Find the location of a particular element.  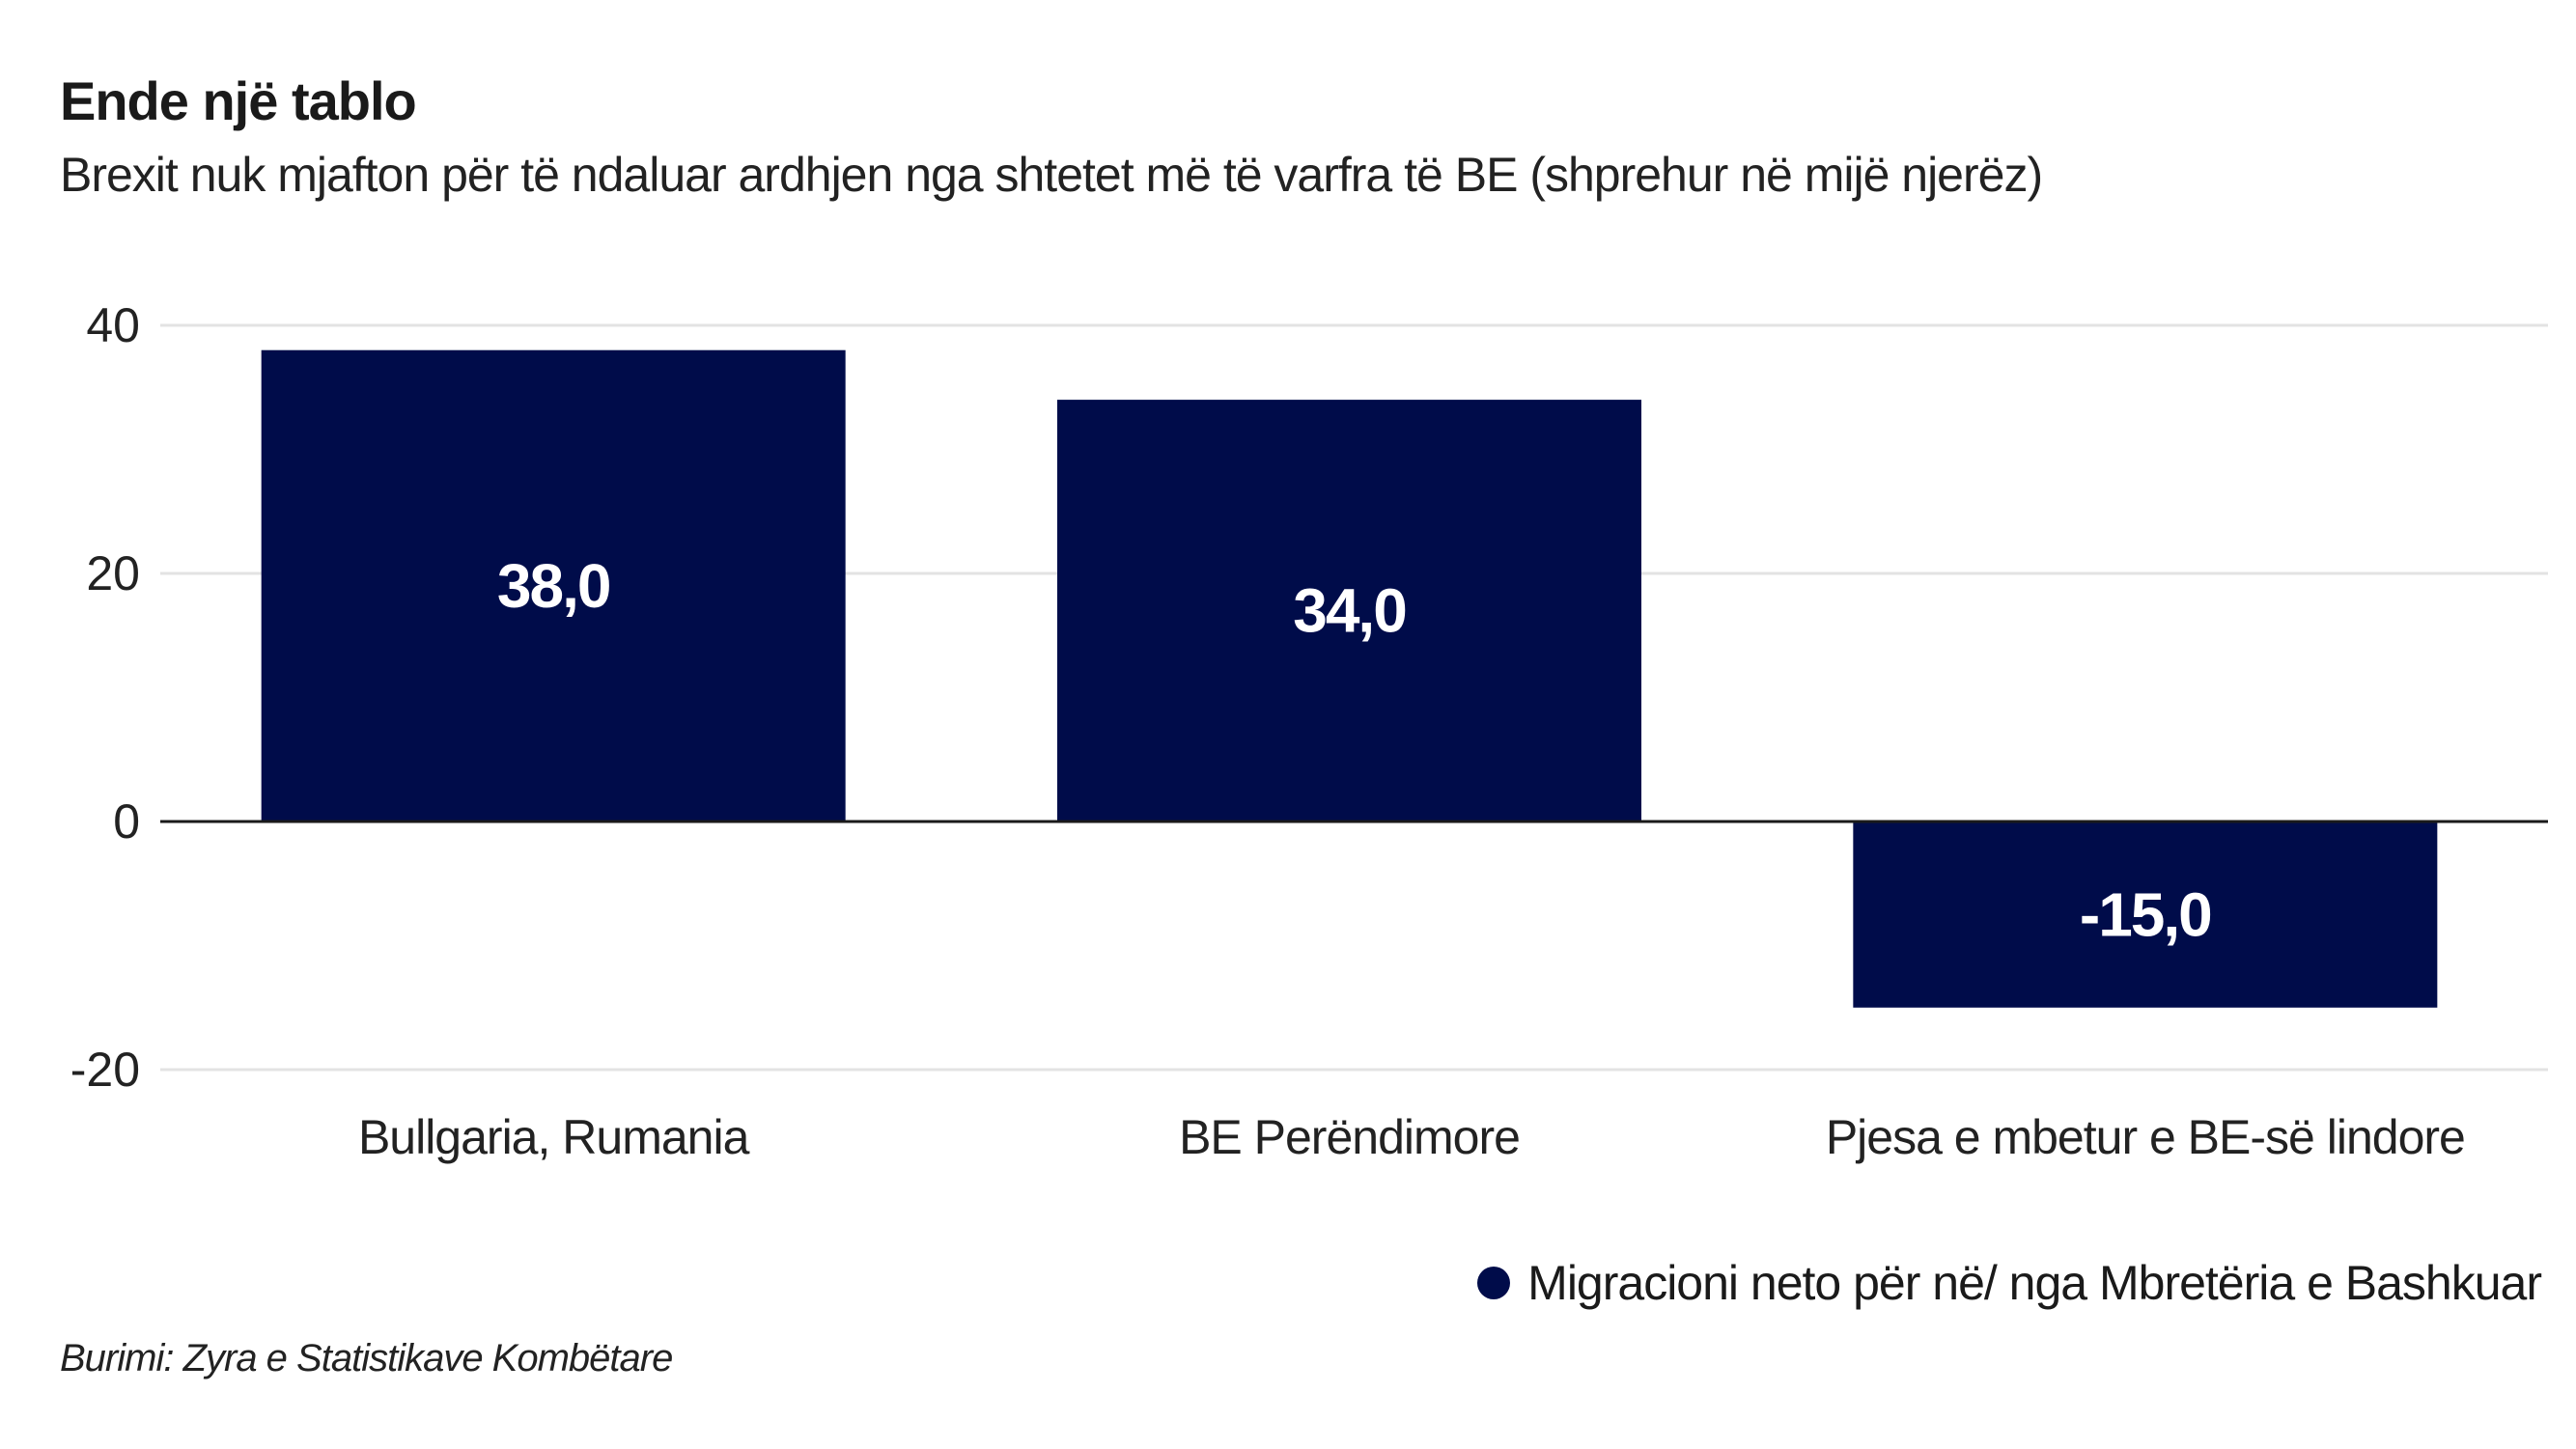

y-tick-label: 0 is located at coordinates (127, 821).